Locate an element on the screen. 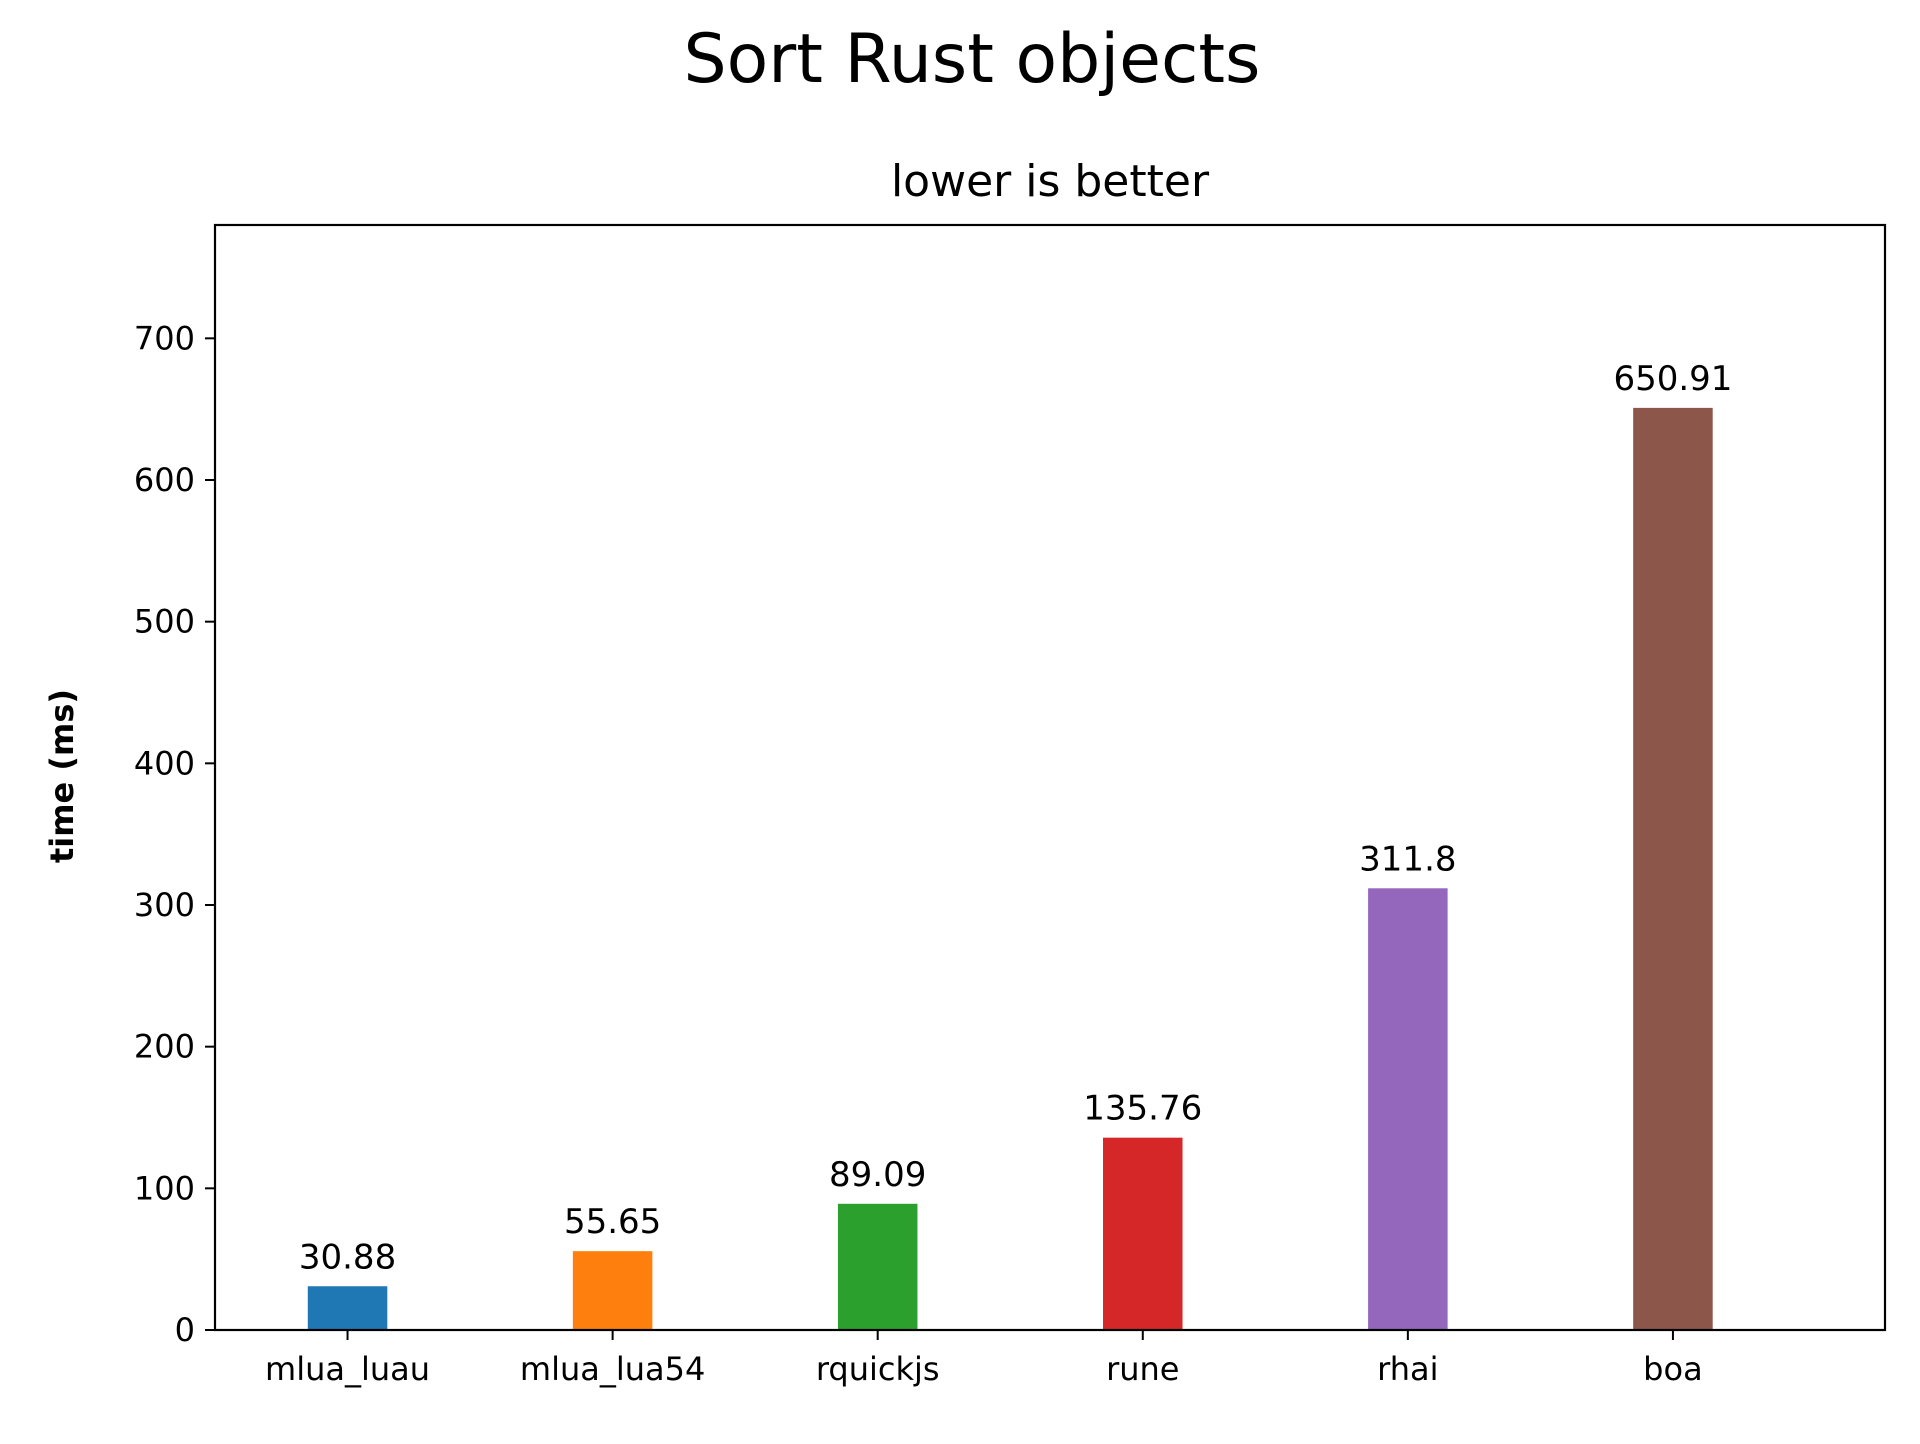  x-tick-label: mlua_lua54 is located at coordinates (612, 1369).